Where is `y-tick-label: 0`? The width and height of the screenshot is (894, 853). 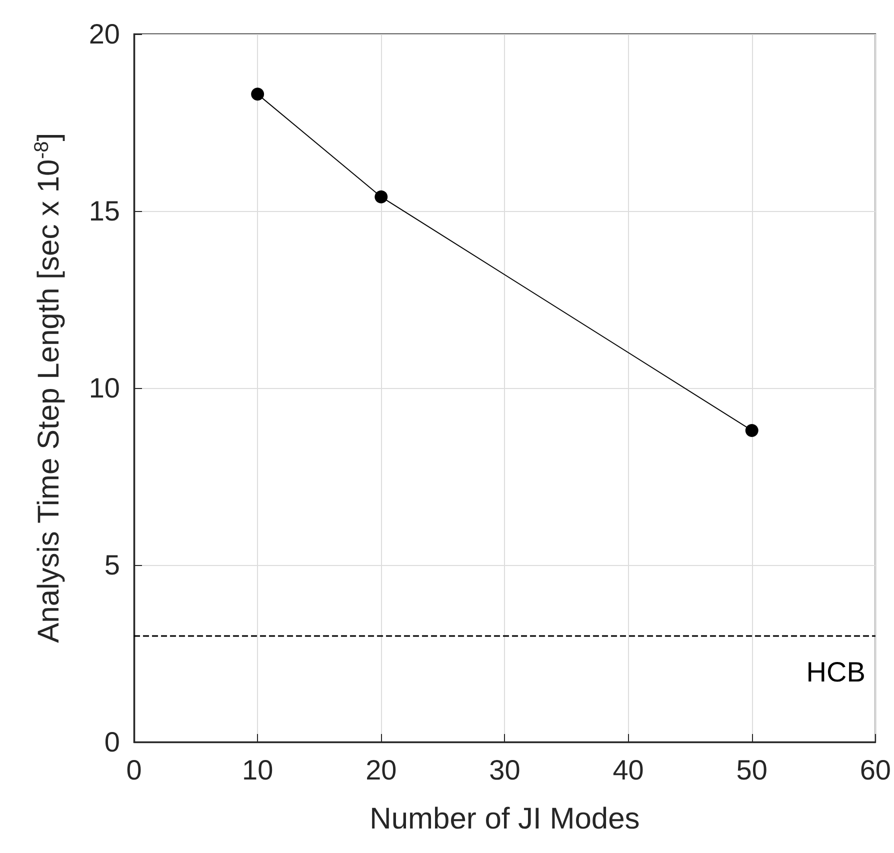 y-tick-label: 0 is located at coordinates (112, 742).